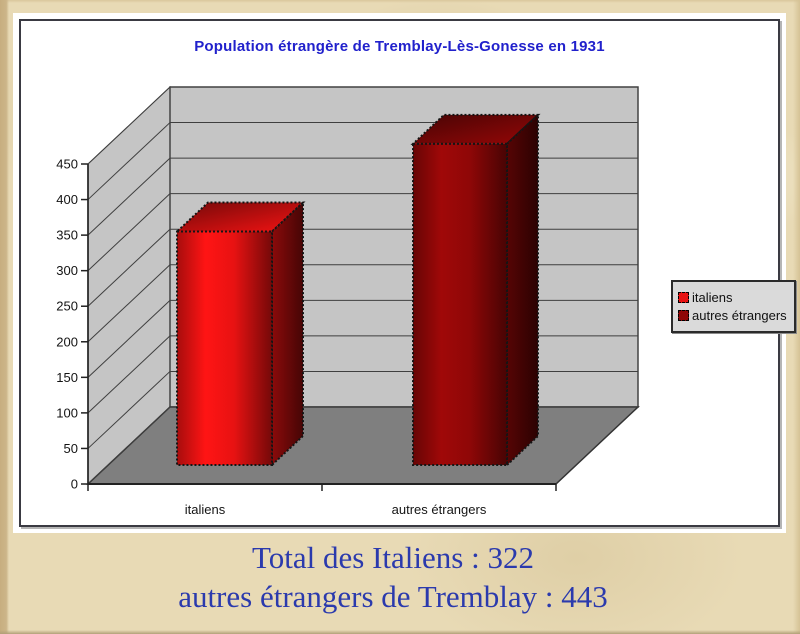 The width and height of the screenshot is (800, 634). I want to click on legend-item-autres étrangers: autres étrangers, so click(733, 315).